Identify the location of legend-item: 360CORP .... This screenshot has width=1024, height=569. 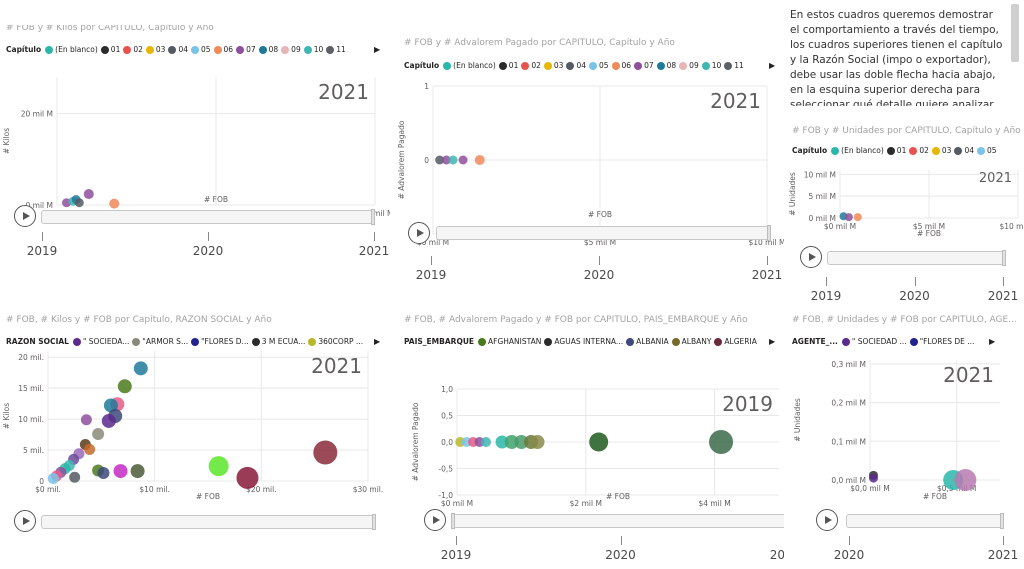
(335, 341).